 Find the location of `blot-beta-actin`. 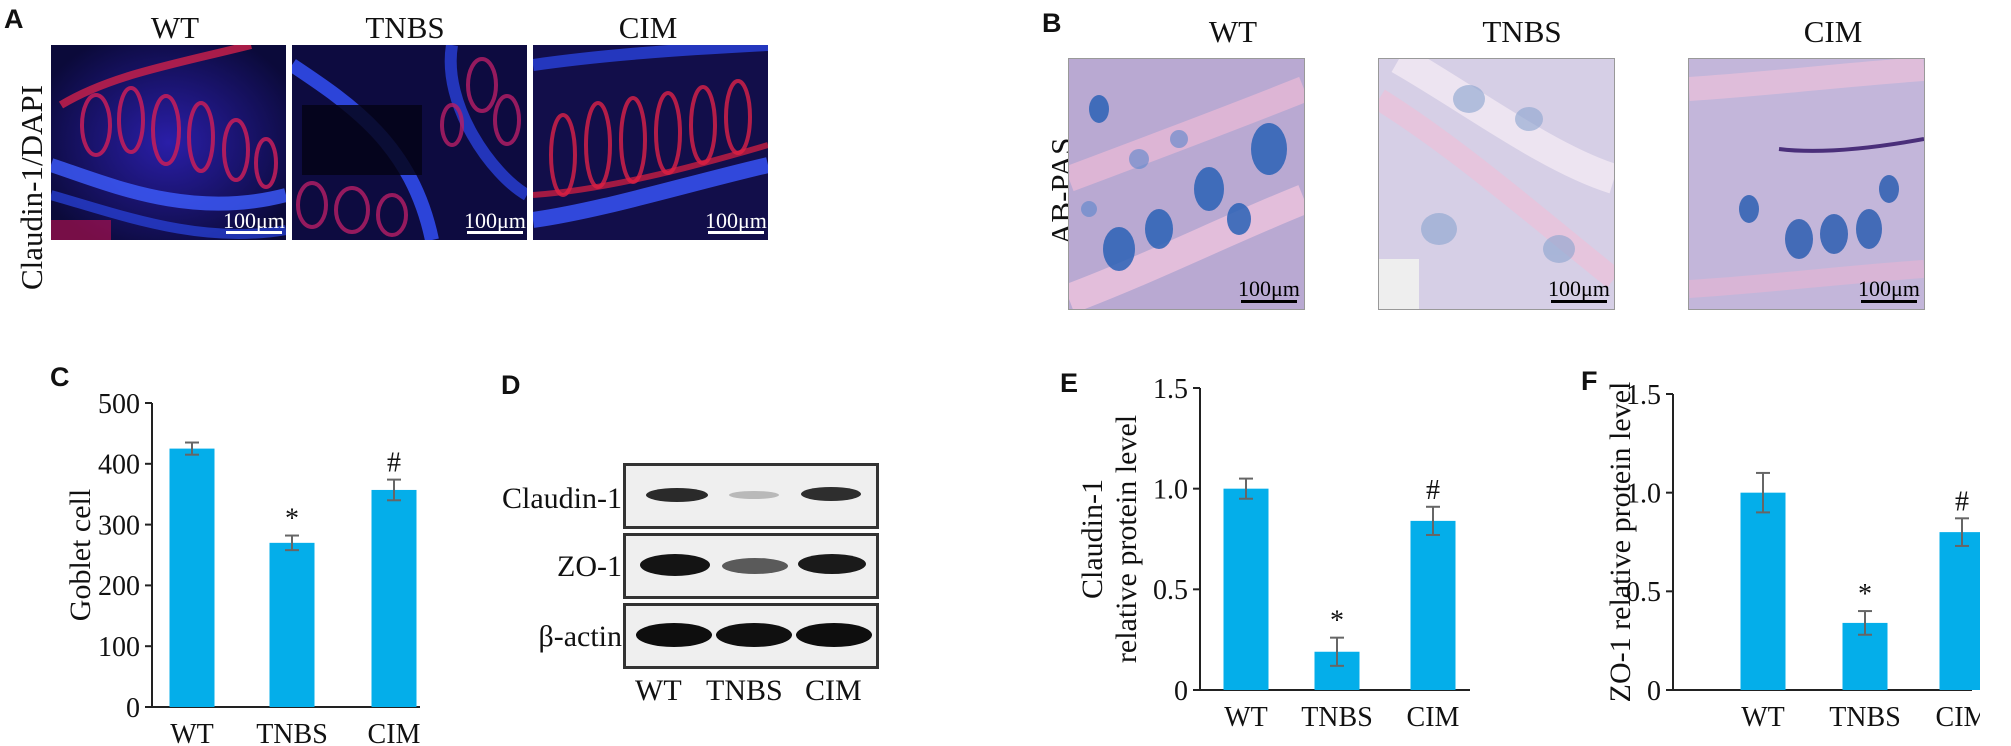

blot-beta-actin is located at coordinates (751, 636).